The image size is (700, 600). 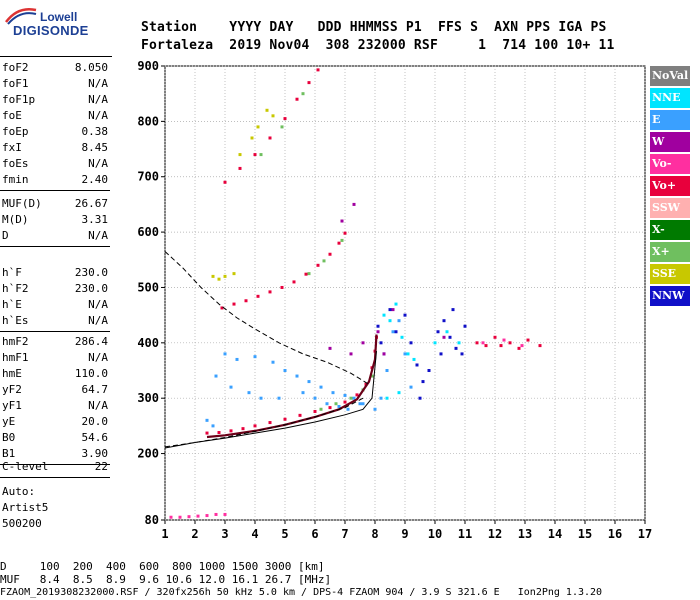 What do you see at coordinates (19, 491) in the screenshot?
I see `autoscale-label: Auto:` at bounding box center [19, 491].